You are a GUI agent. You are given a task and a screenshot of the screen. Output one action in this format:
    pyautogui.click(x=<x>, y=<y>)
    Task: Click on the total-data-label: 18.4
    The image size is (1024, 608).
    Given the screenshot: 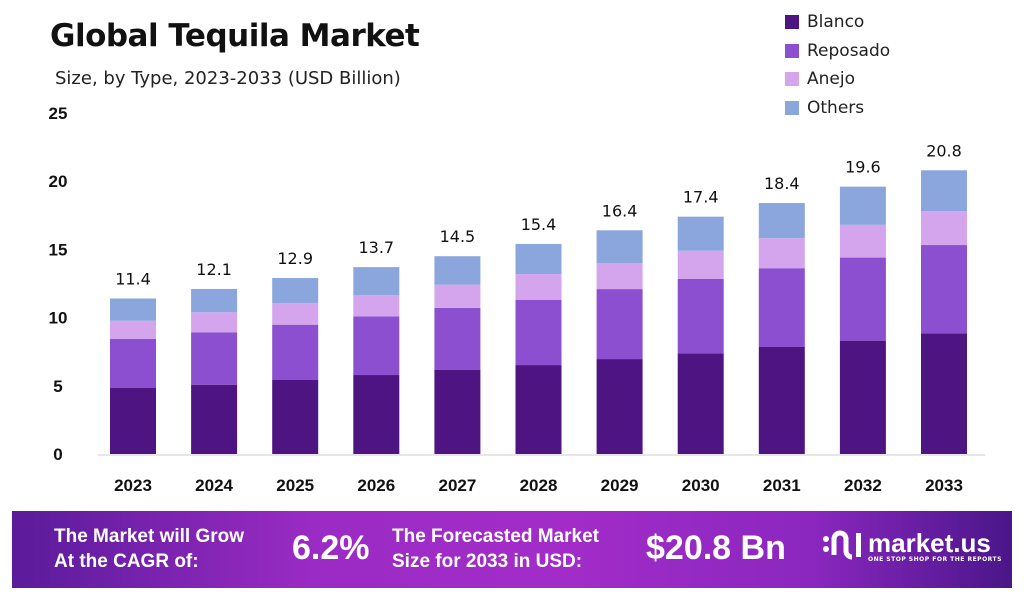 What is the action you would take?
    pyautogui.click(x=782, y=183)
    